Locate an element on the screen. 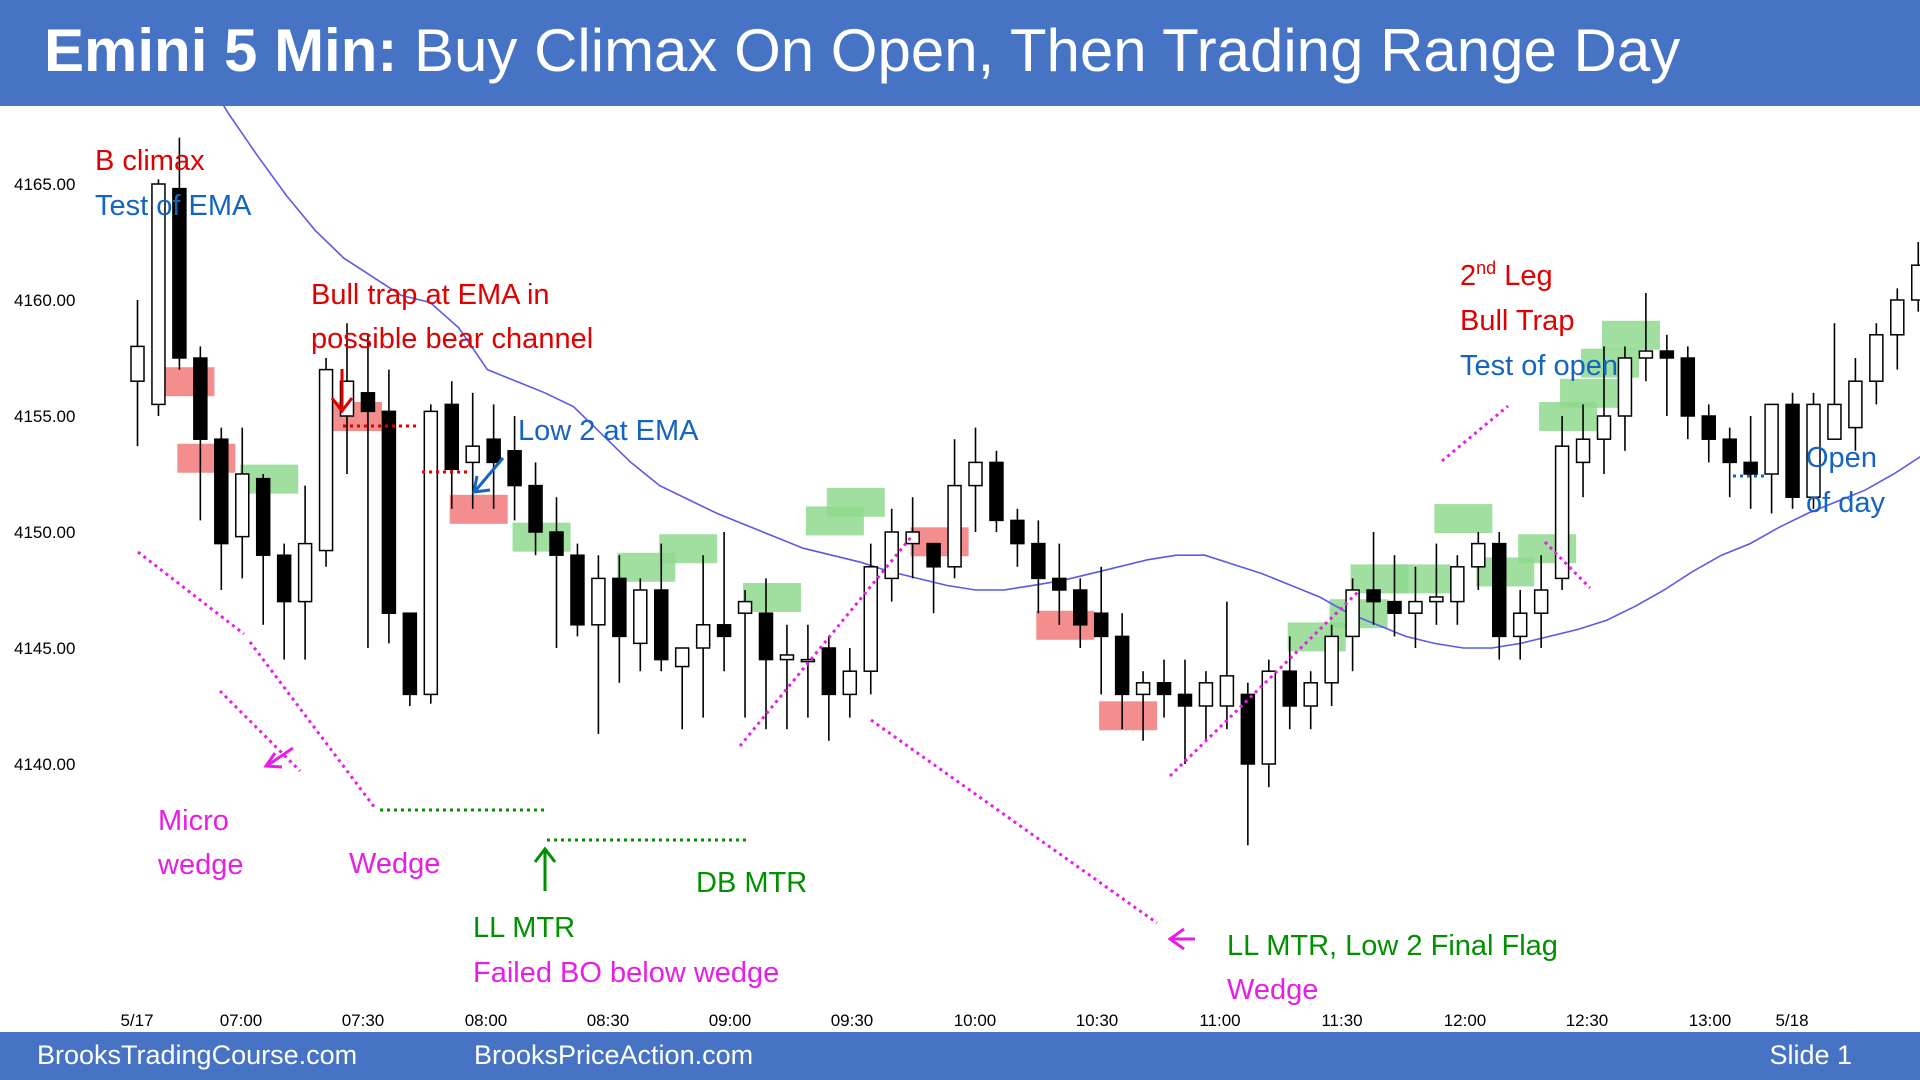 Image resolution: width=1920 pixels, height=1080 pixels. label-second-digit: 2 is located at coordinates (1468, 276).